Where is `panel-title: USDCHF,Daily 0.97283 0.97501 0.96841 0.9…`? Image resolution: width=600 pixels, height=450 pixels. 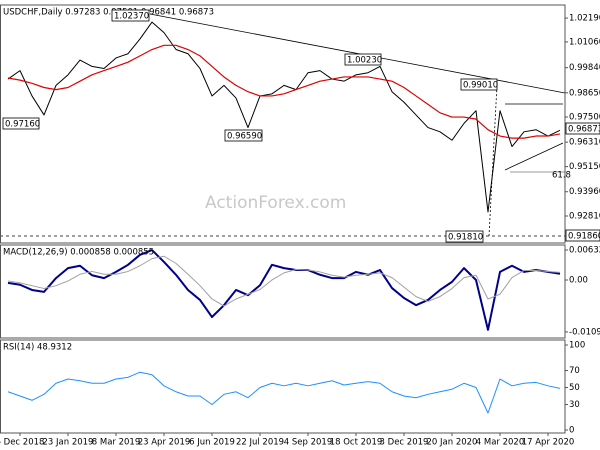 panel-title: USDCHF,Daily 0.97283 0.97501 0.96841 0.9… is located at coordinates (108, 13).